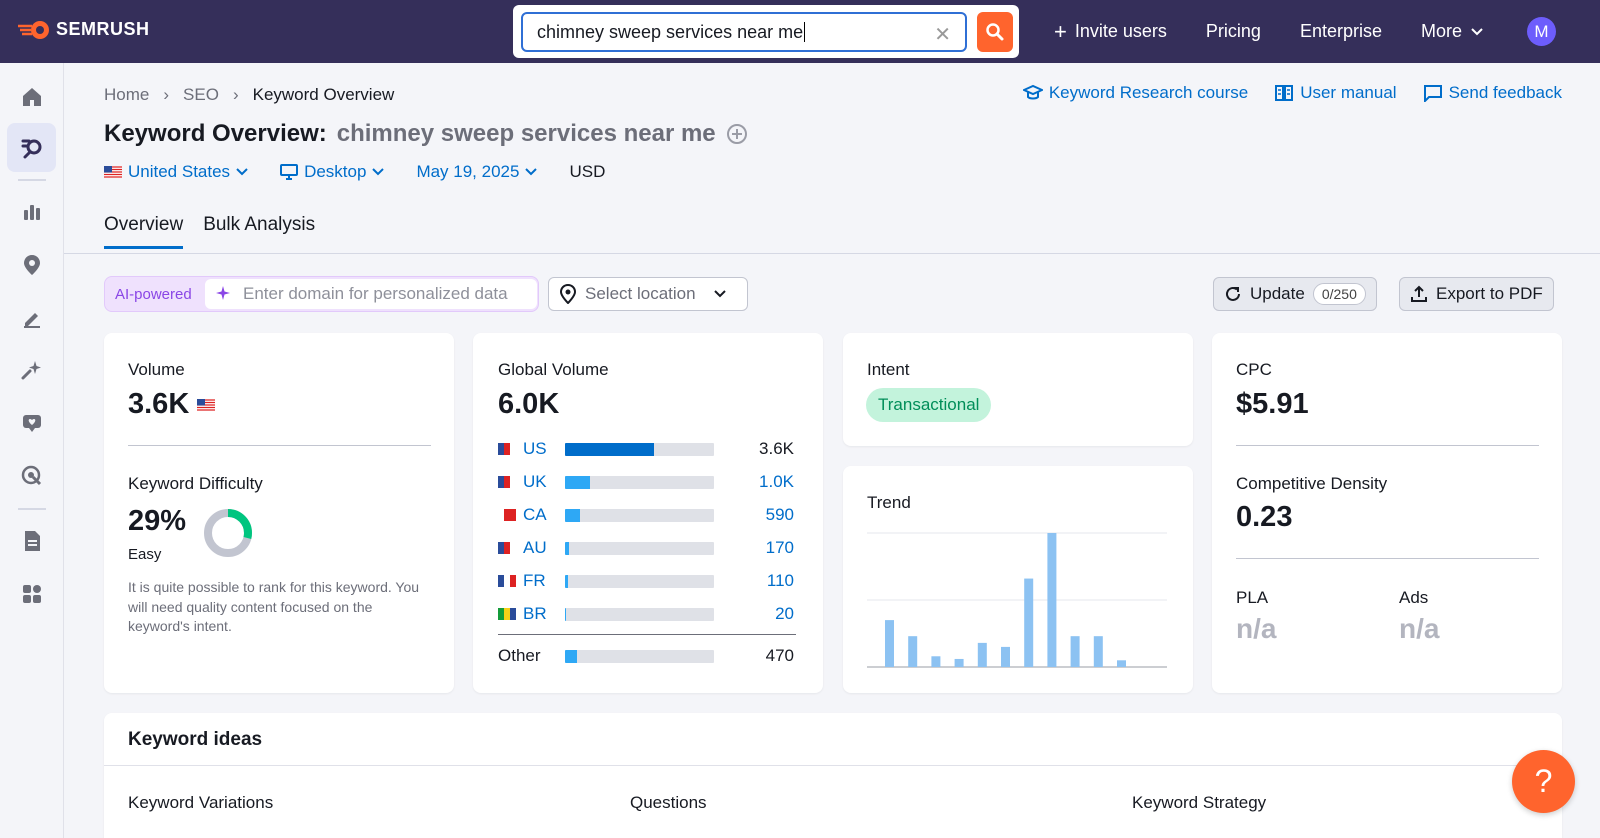  I want to click on gv-country-code: FR, so click(534, 580).